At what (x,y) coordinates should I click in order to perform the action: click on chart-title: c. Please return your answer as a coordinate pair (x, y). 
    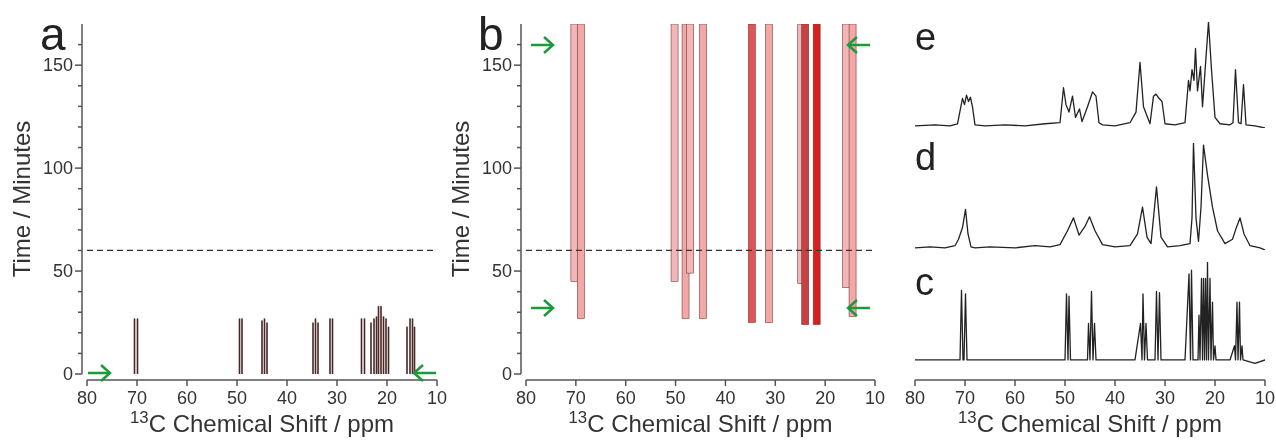
    Looking at the image, I should click on (924, 282).